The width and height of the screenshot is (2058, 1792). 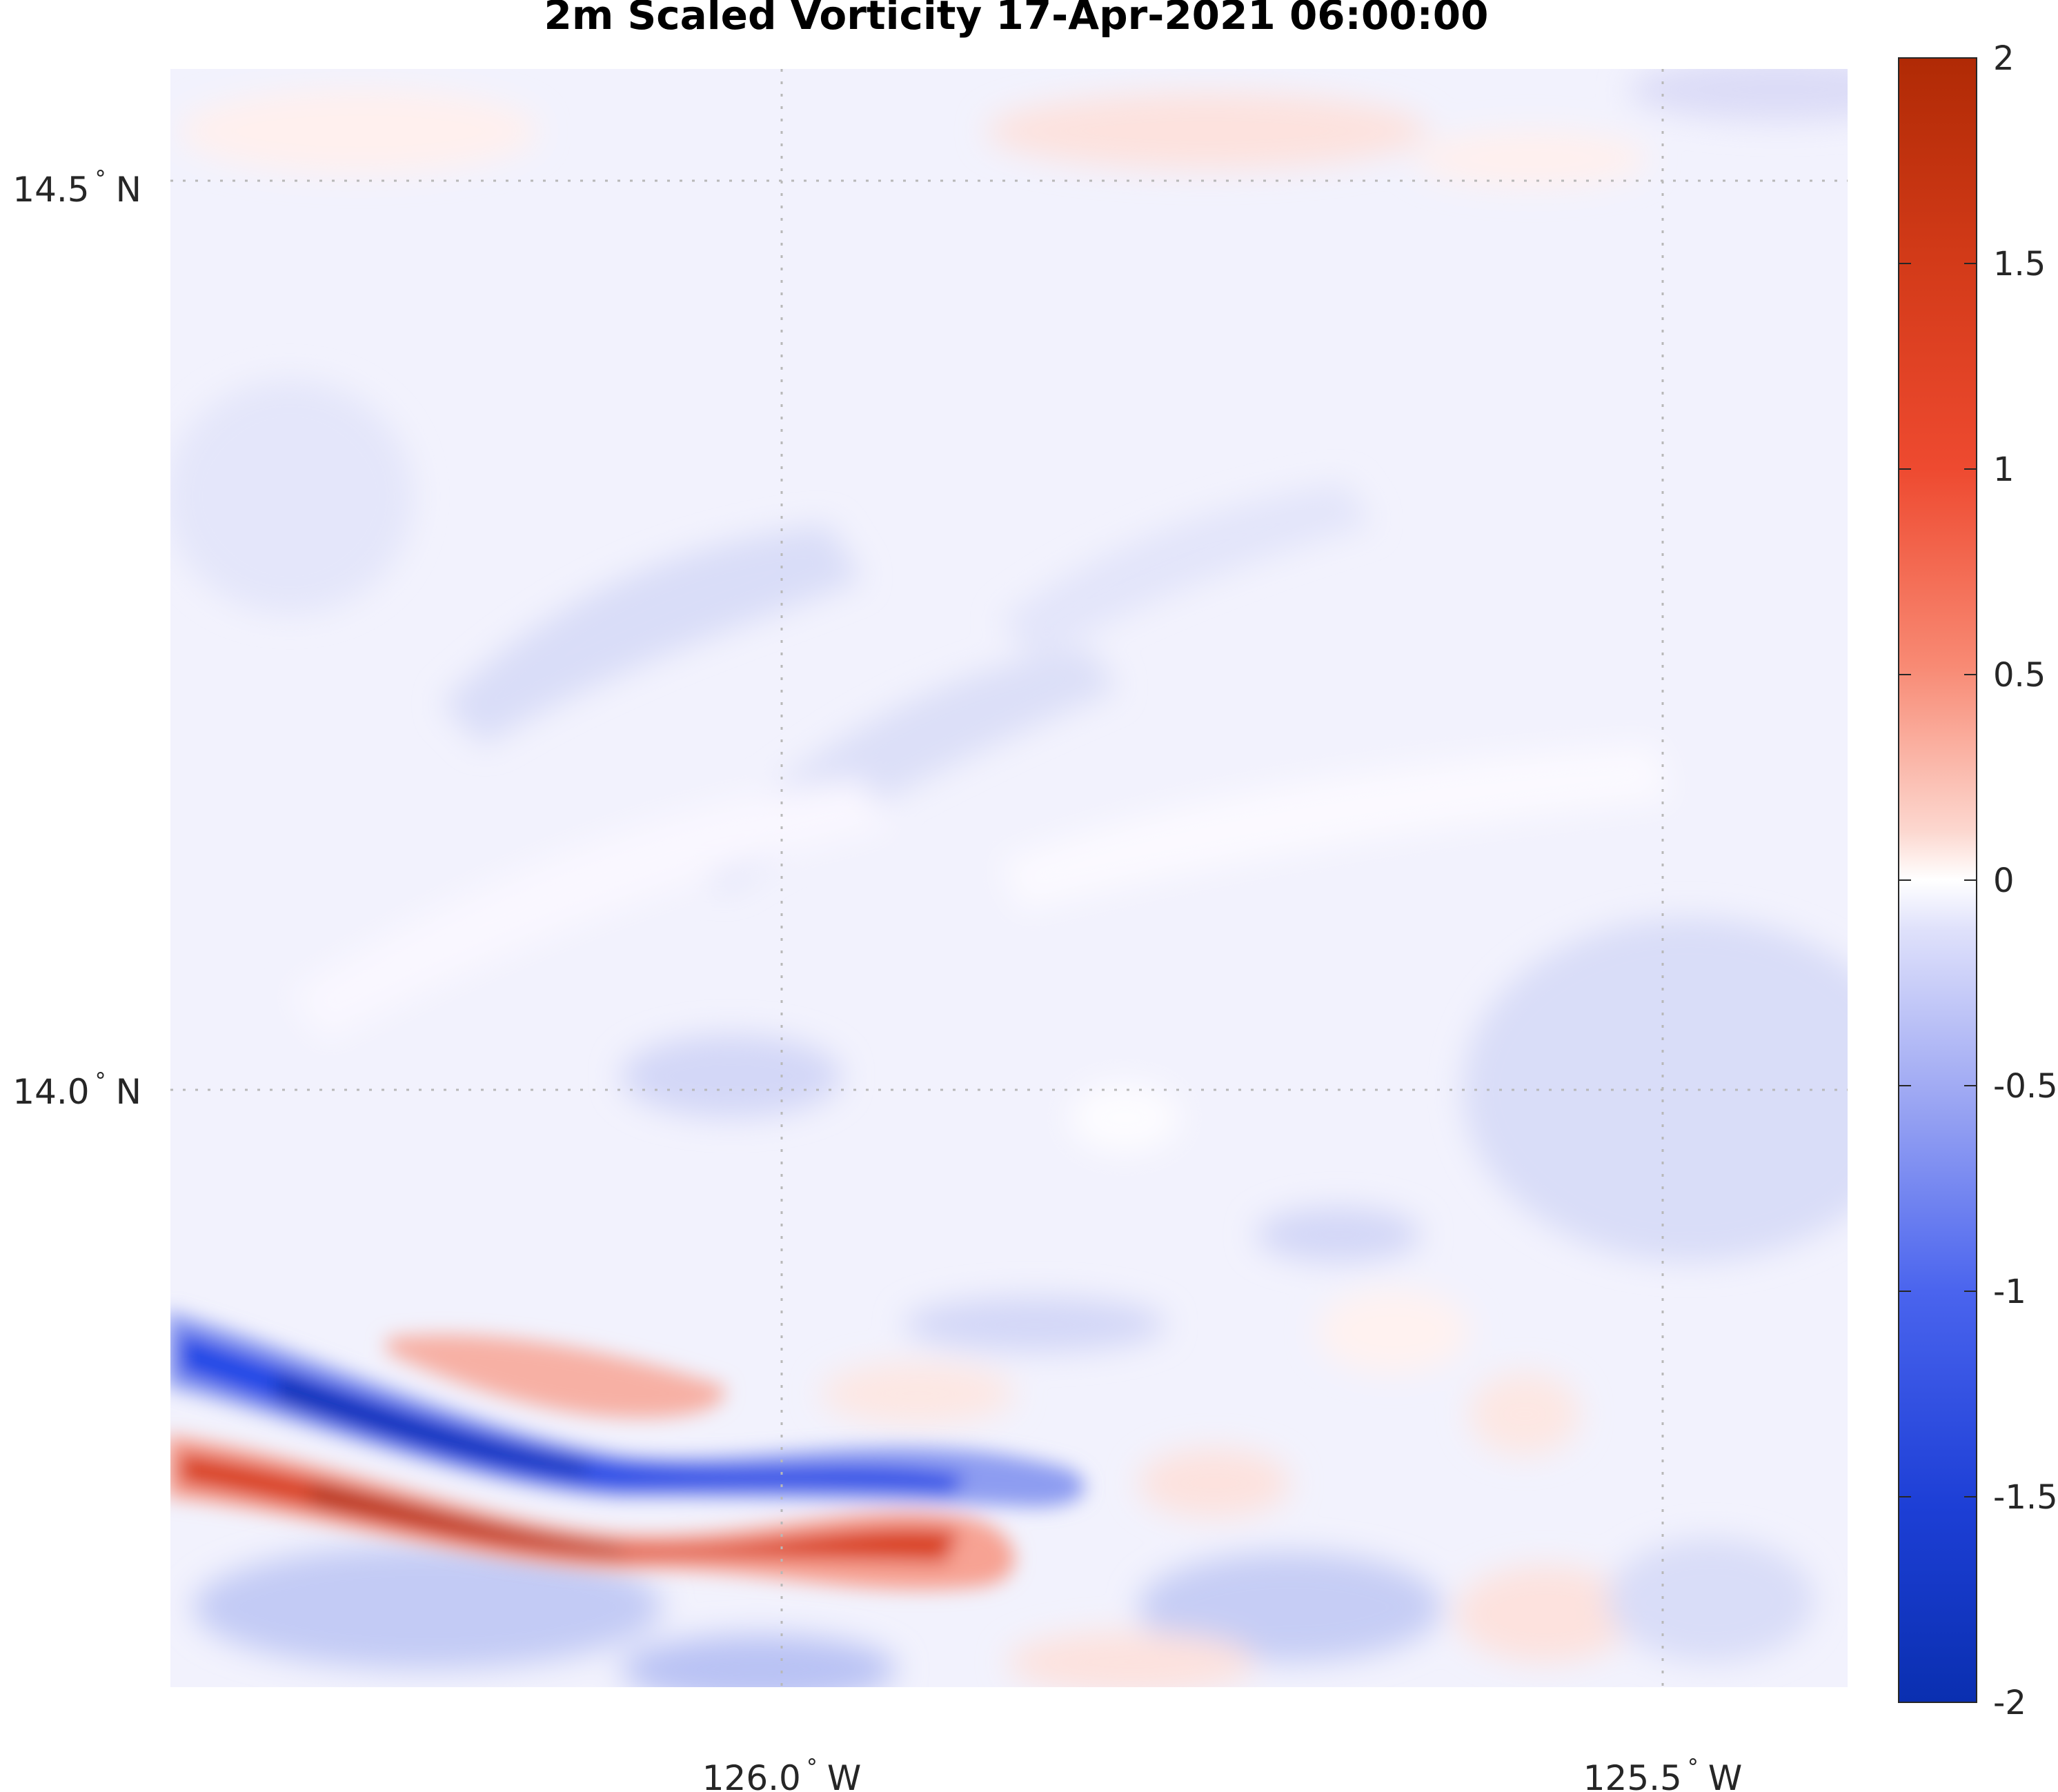 I want to click on colorbar-tick-label: -0.5, so click(x=2025, y=1086).